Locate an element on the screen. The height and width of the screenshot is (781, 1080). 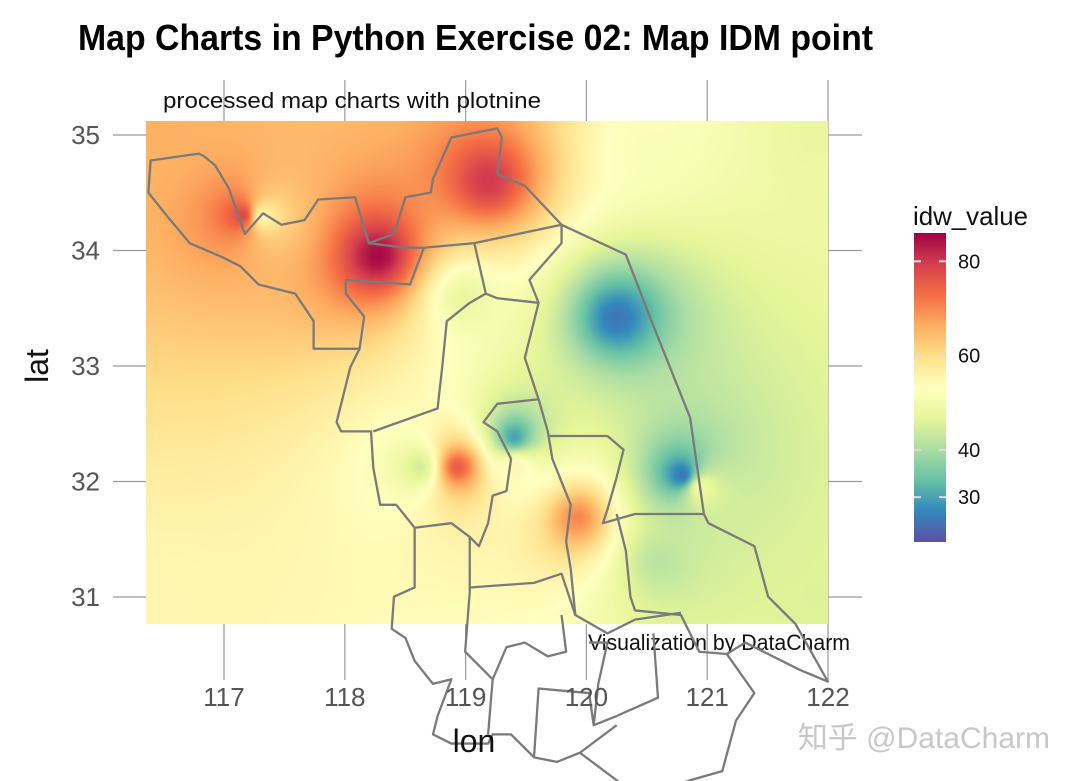
boundary-xuzhou-suqian is located at coordinates (384, 295).